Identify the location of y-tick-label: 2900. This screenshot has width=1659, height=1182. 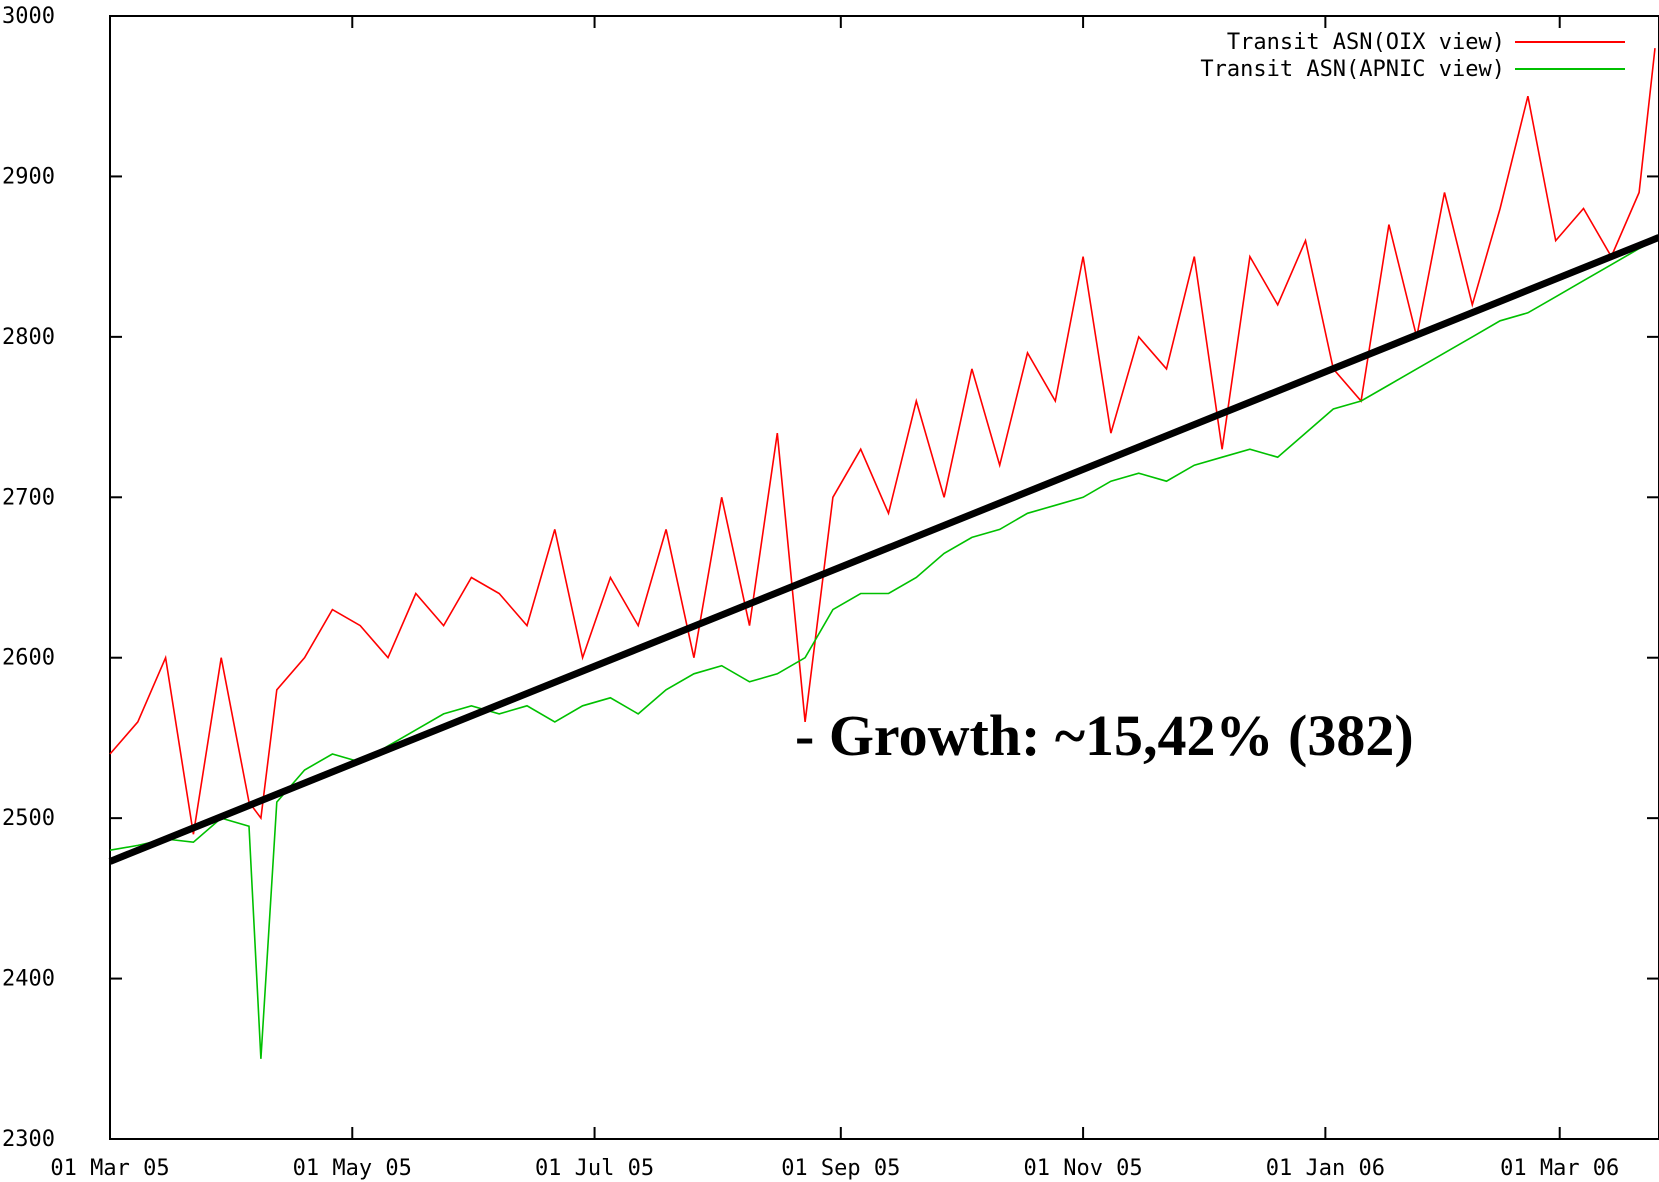
(28, 176).